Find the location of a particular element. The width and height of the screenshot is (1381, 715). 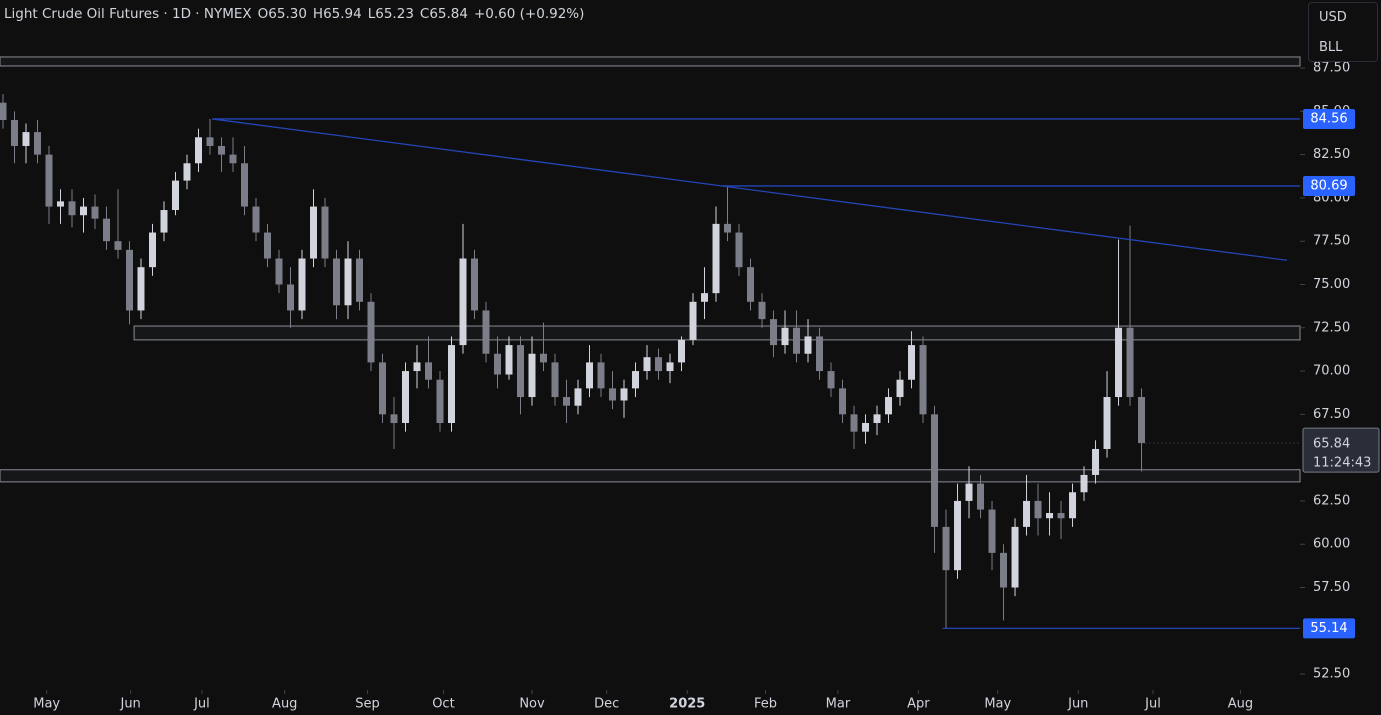

x-tick-label: Oct is located at coordinates (443, 704).